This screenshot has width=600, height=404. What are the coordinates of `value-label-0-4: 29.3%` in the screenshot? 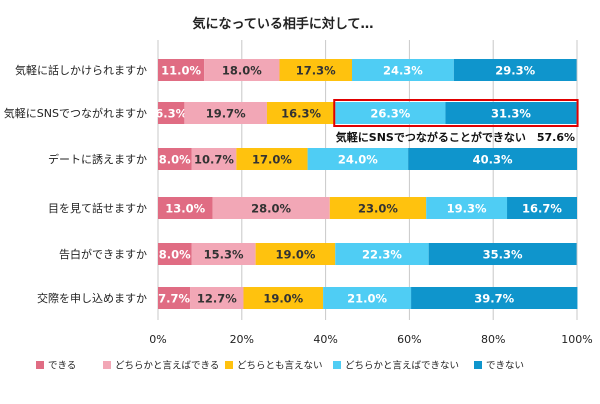 It's located at (515, 71).